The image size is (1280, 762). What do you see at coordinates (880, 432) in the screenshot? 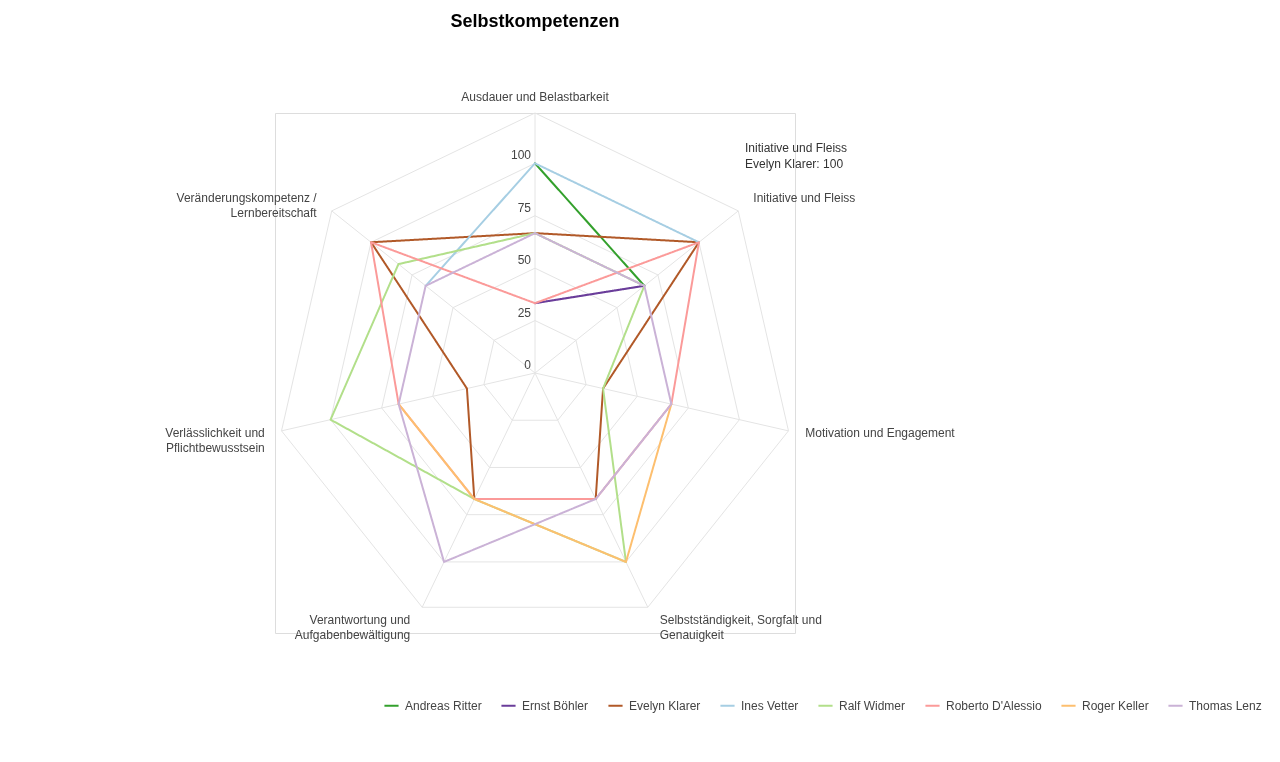
I see `spoke-label: Motivation und Engagement` at bounding box center [880, 432].